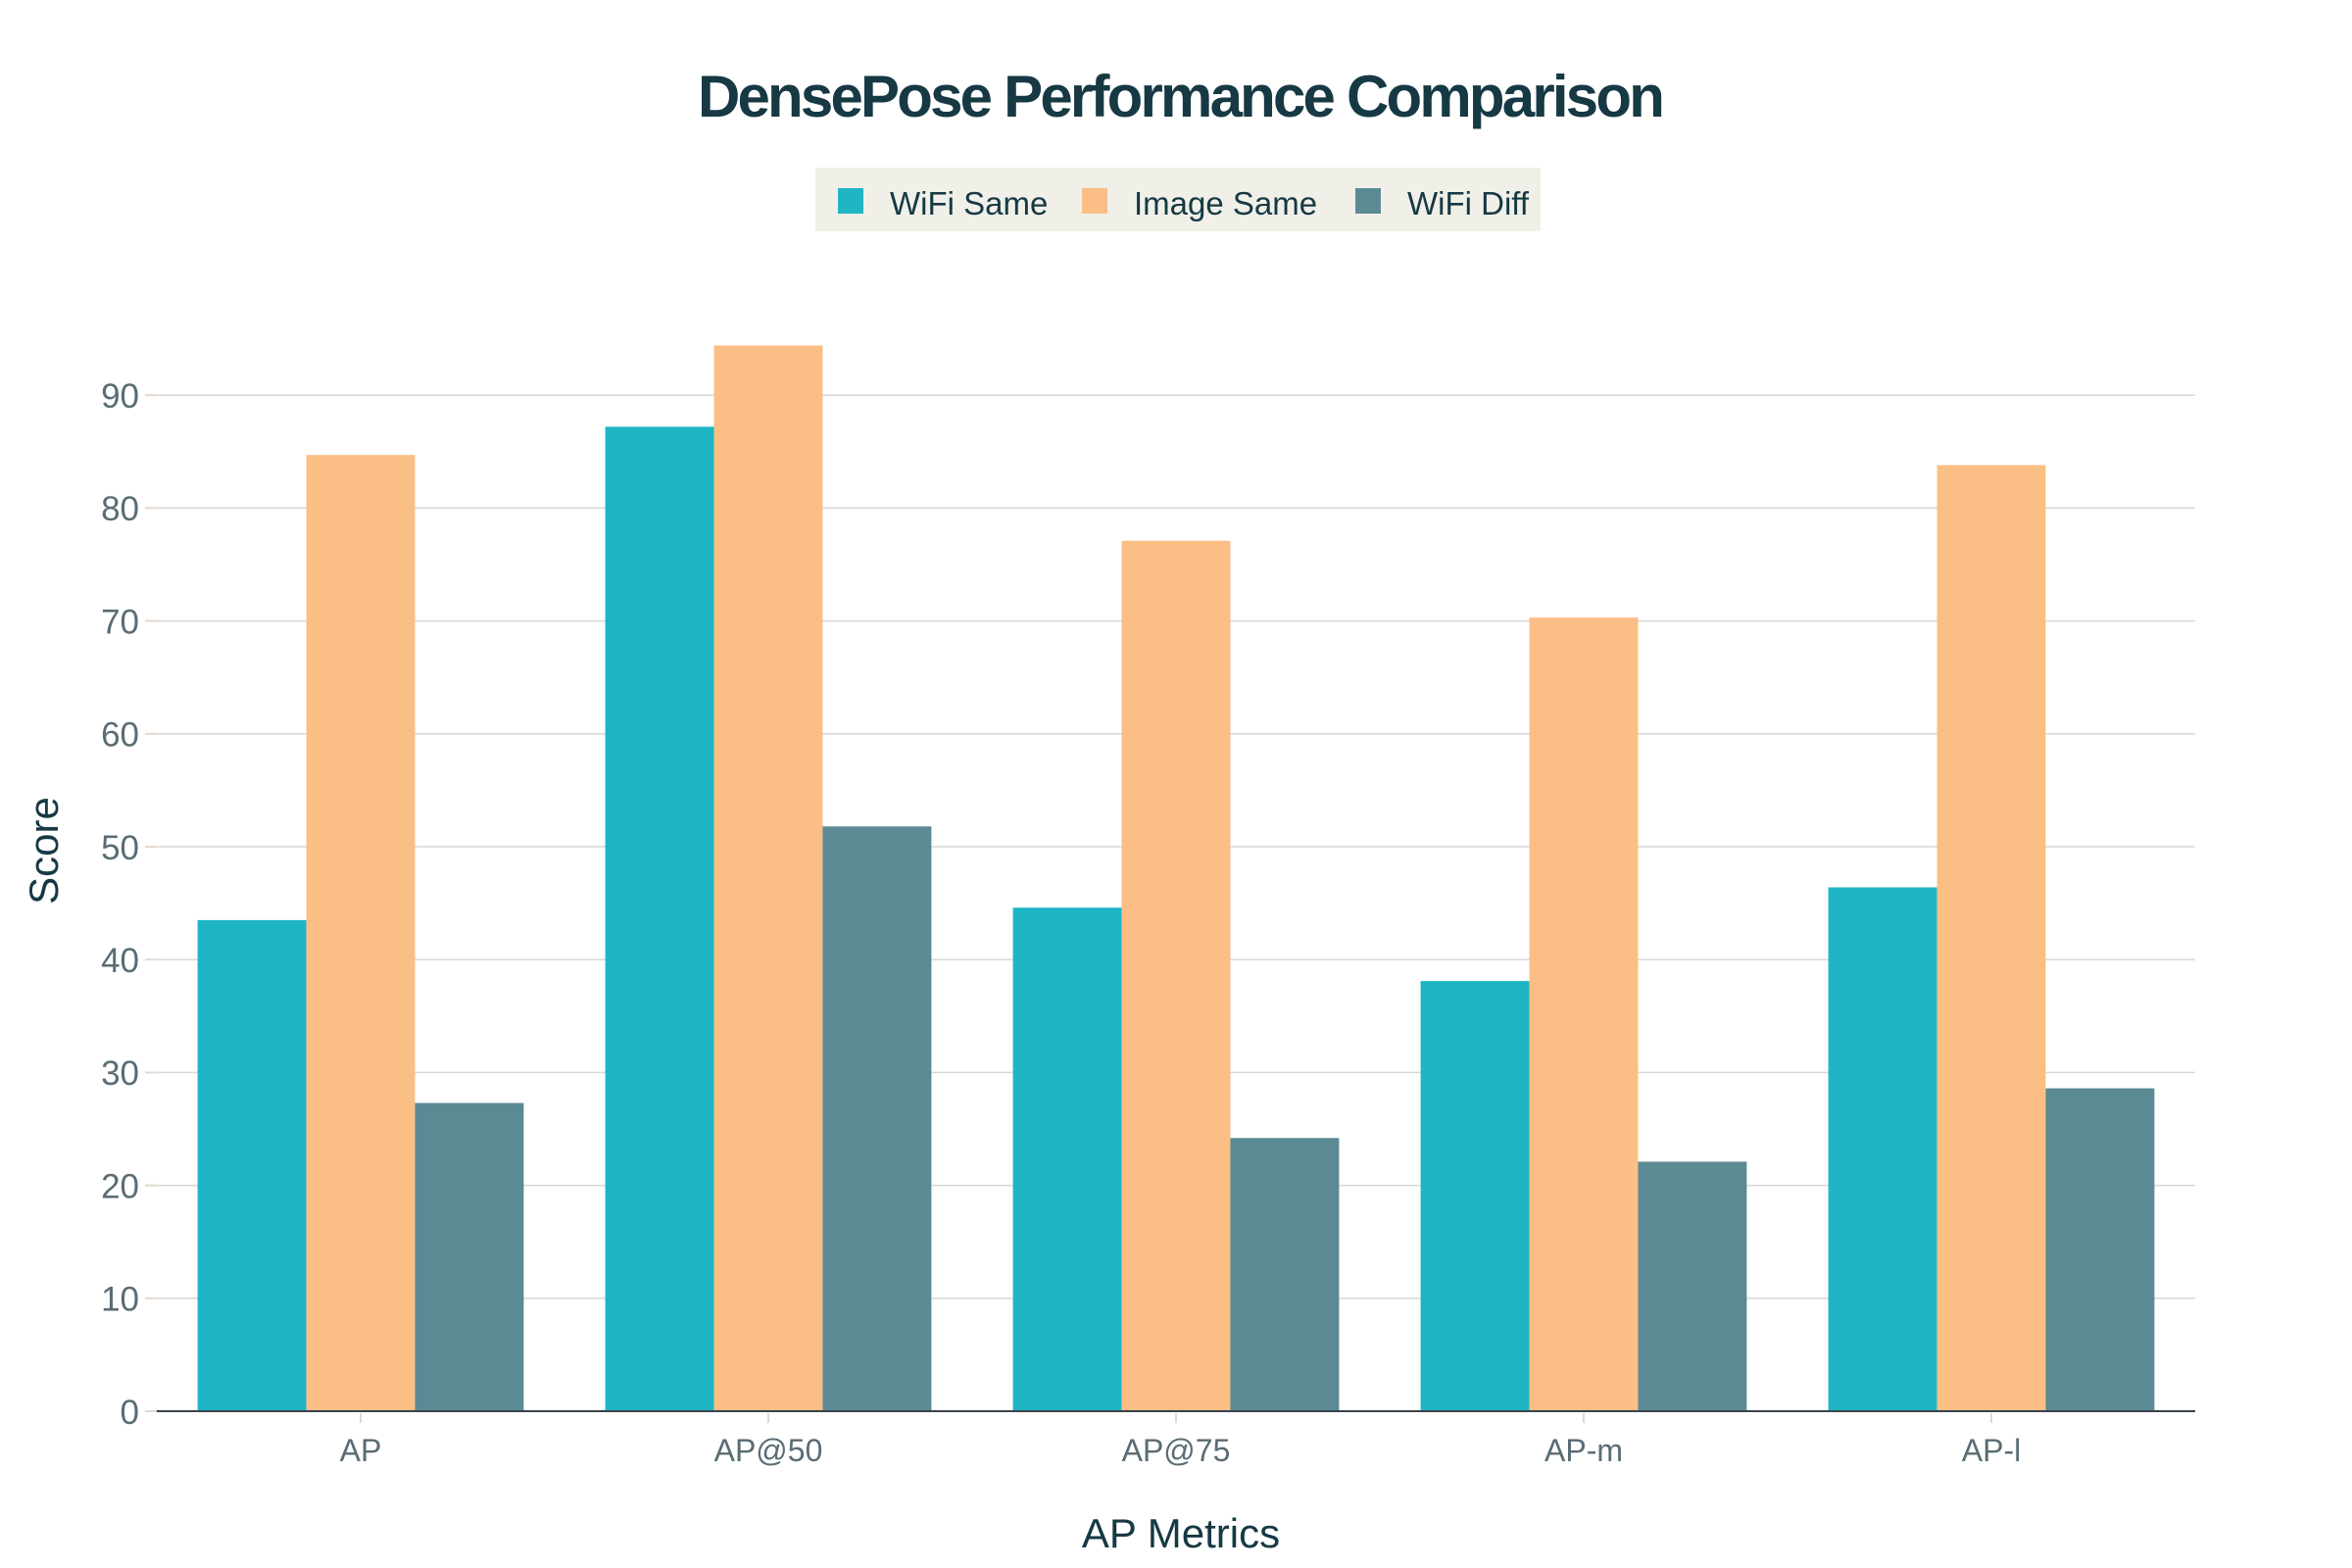 This screenshot has height=1568, width=2352. I want to click on svg-text: 90, so click(120, 396).